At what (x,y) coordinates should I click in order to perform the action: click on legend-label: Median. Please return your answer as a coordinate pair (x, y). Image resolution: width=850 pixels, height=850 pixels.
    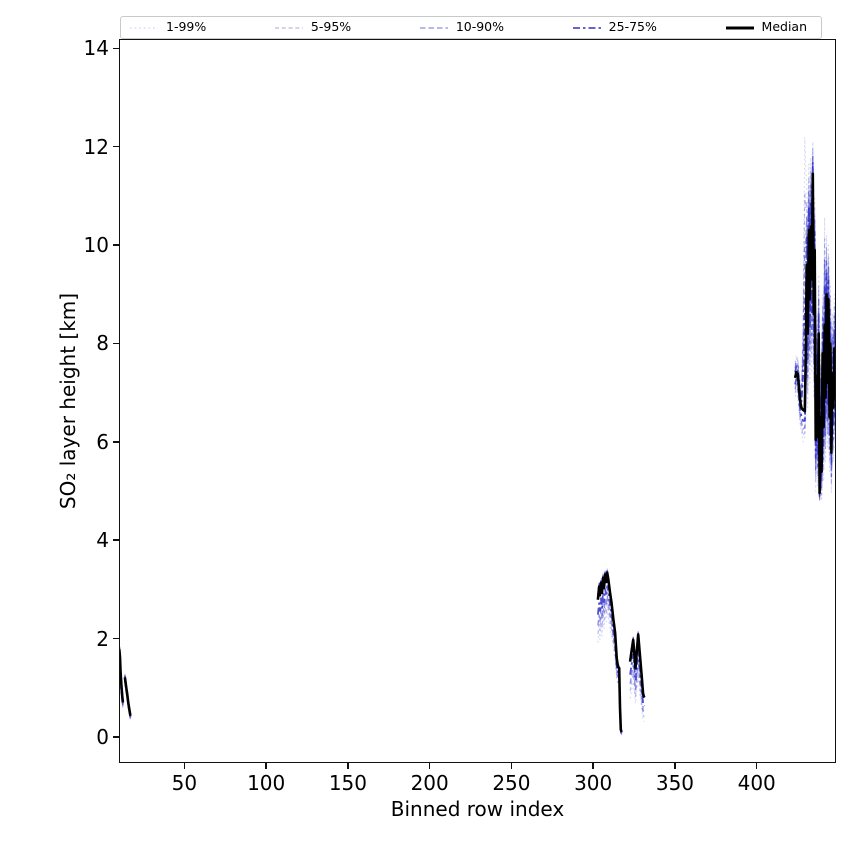
    Looking at the image, I should click on (784, 27).